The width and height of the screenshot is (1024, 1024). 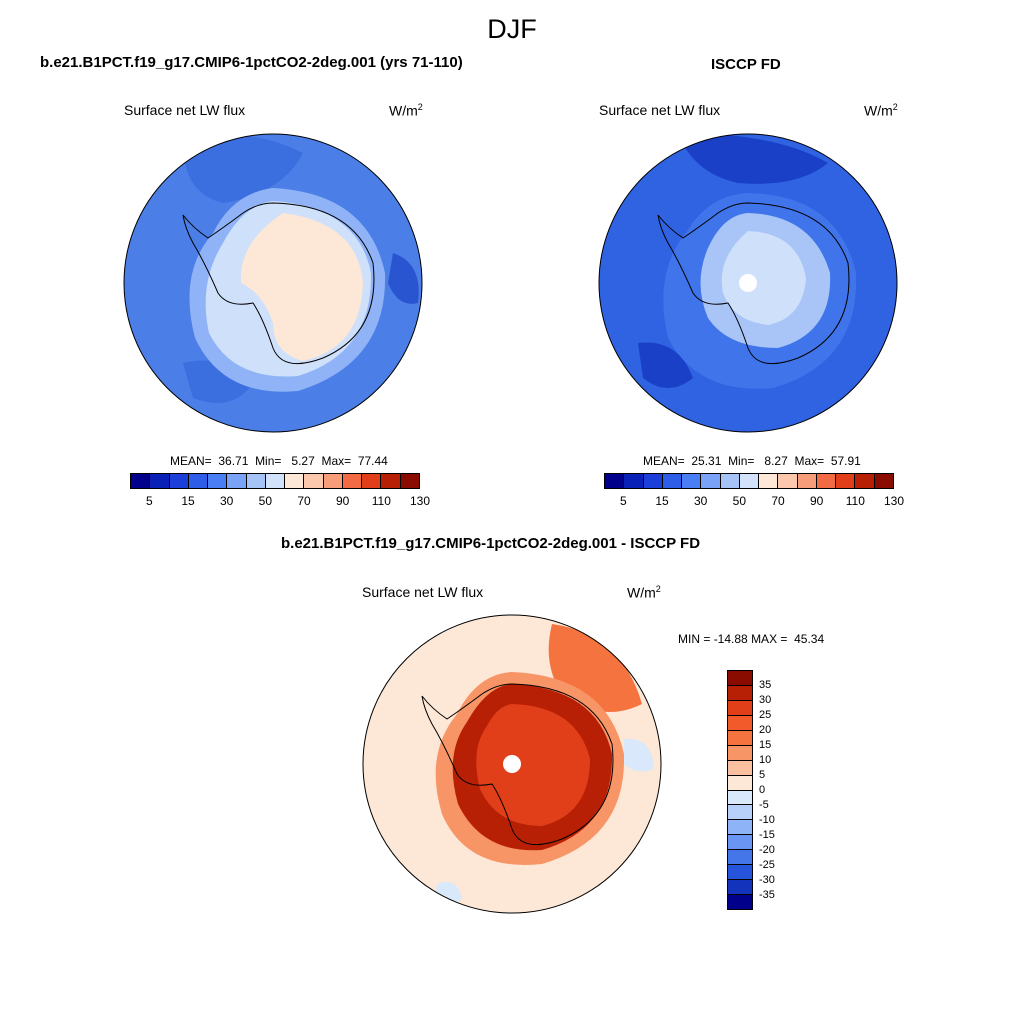 I want to click on obs-colorbar-ticks: 5 15 30 50 70 90 110 130, so click(x=754, y=502).